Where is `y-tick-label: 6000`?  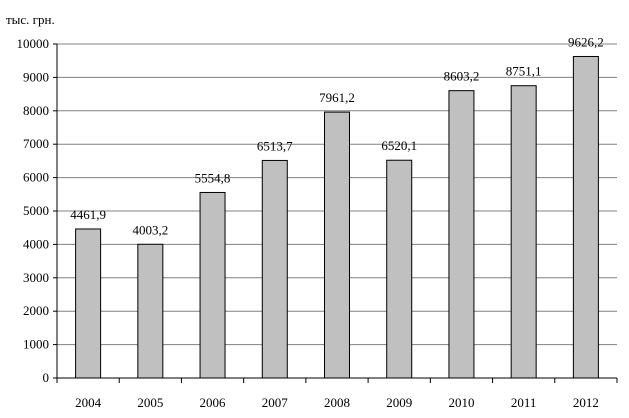 y-tick-label: 6000 is located at coordinates (36, 177).